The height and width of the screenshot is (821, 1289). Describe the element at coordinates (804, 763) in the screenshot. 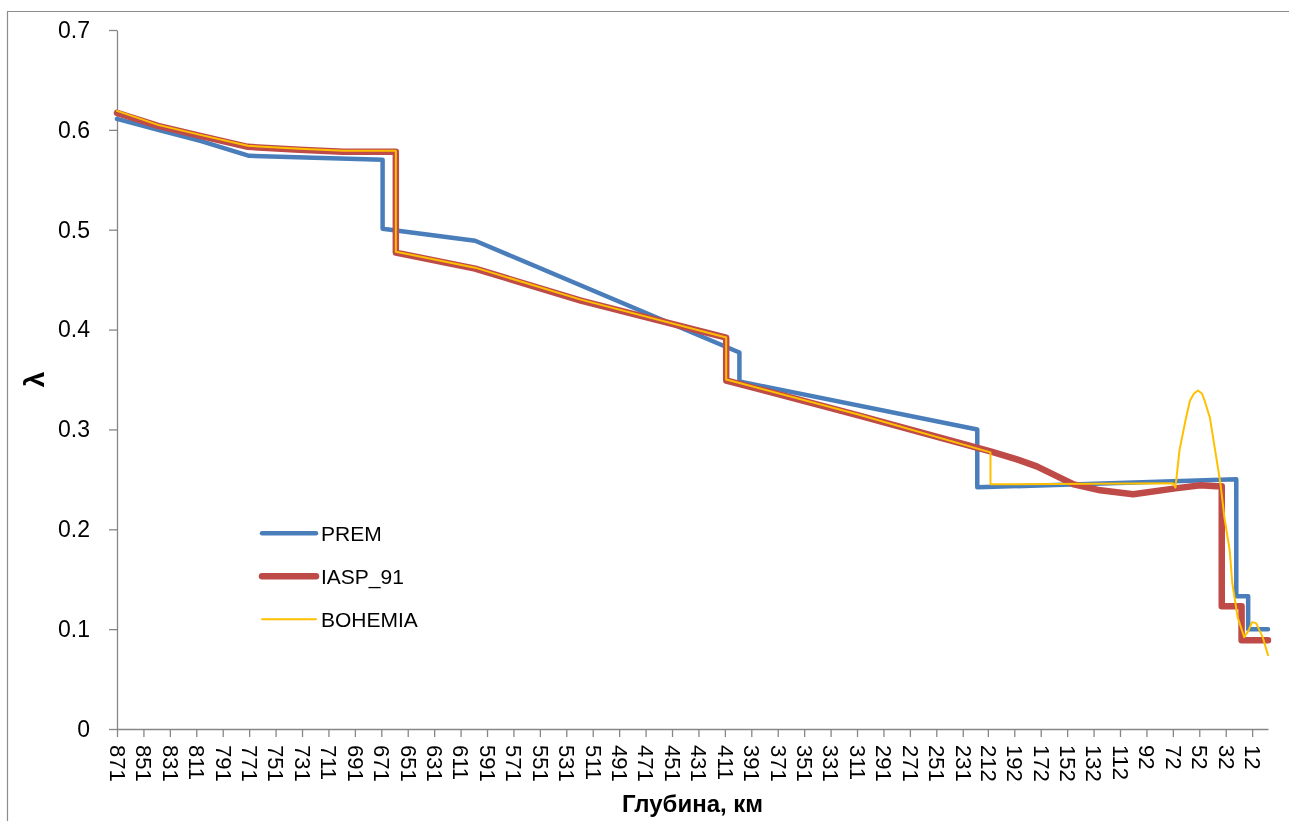

I see `x-tick-label: 351` at that location.